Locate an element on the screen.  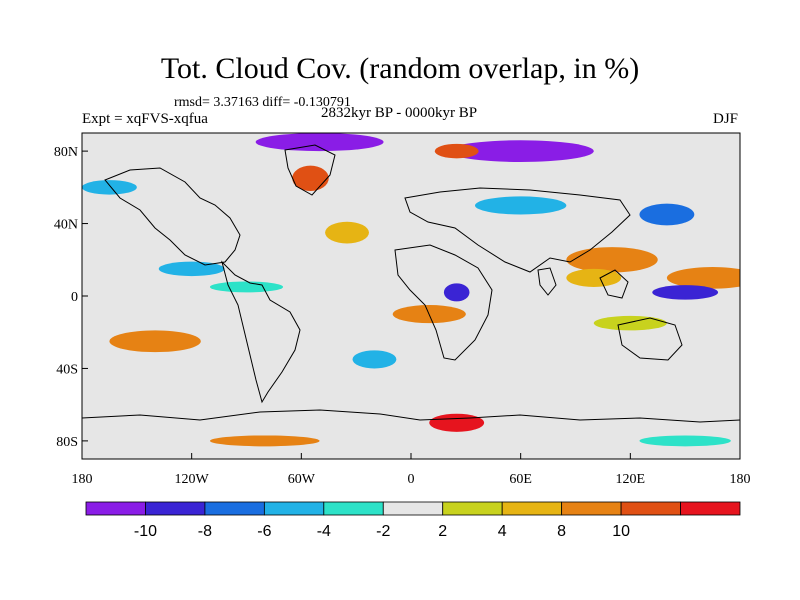
colorbar-label: -10 is located at coordinates (145, 531).